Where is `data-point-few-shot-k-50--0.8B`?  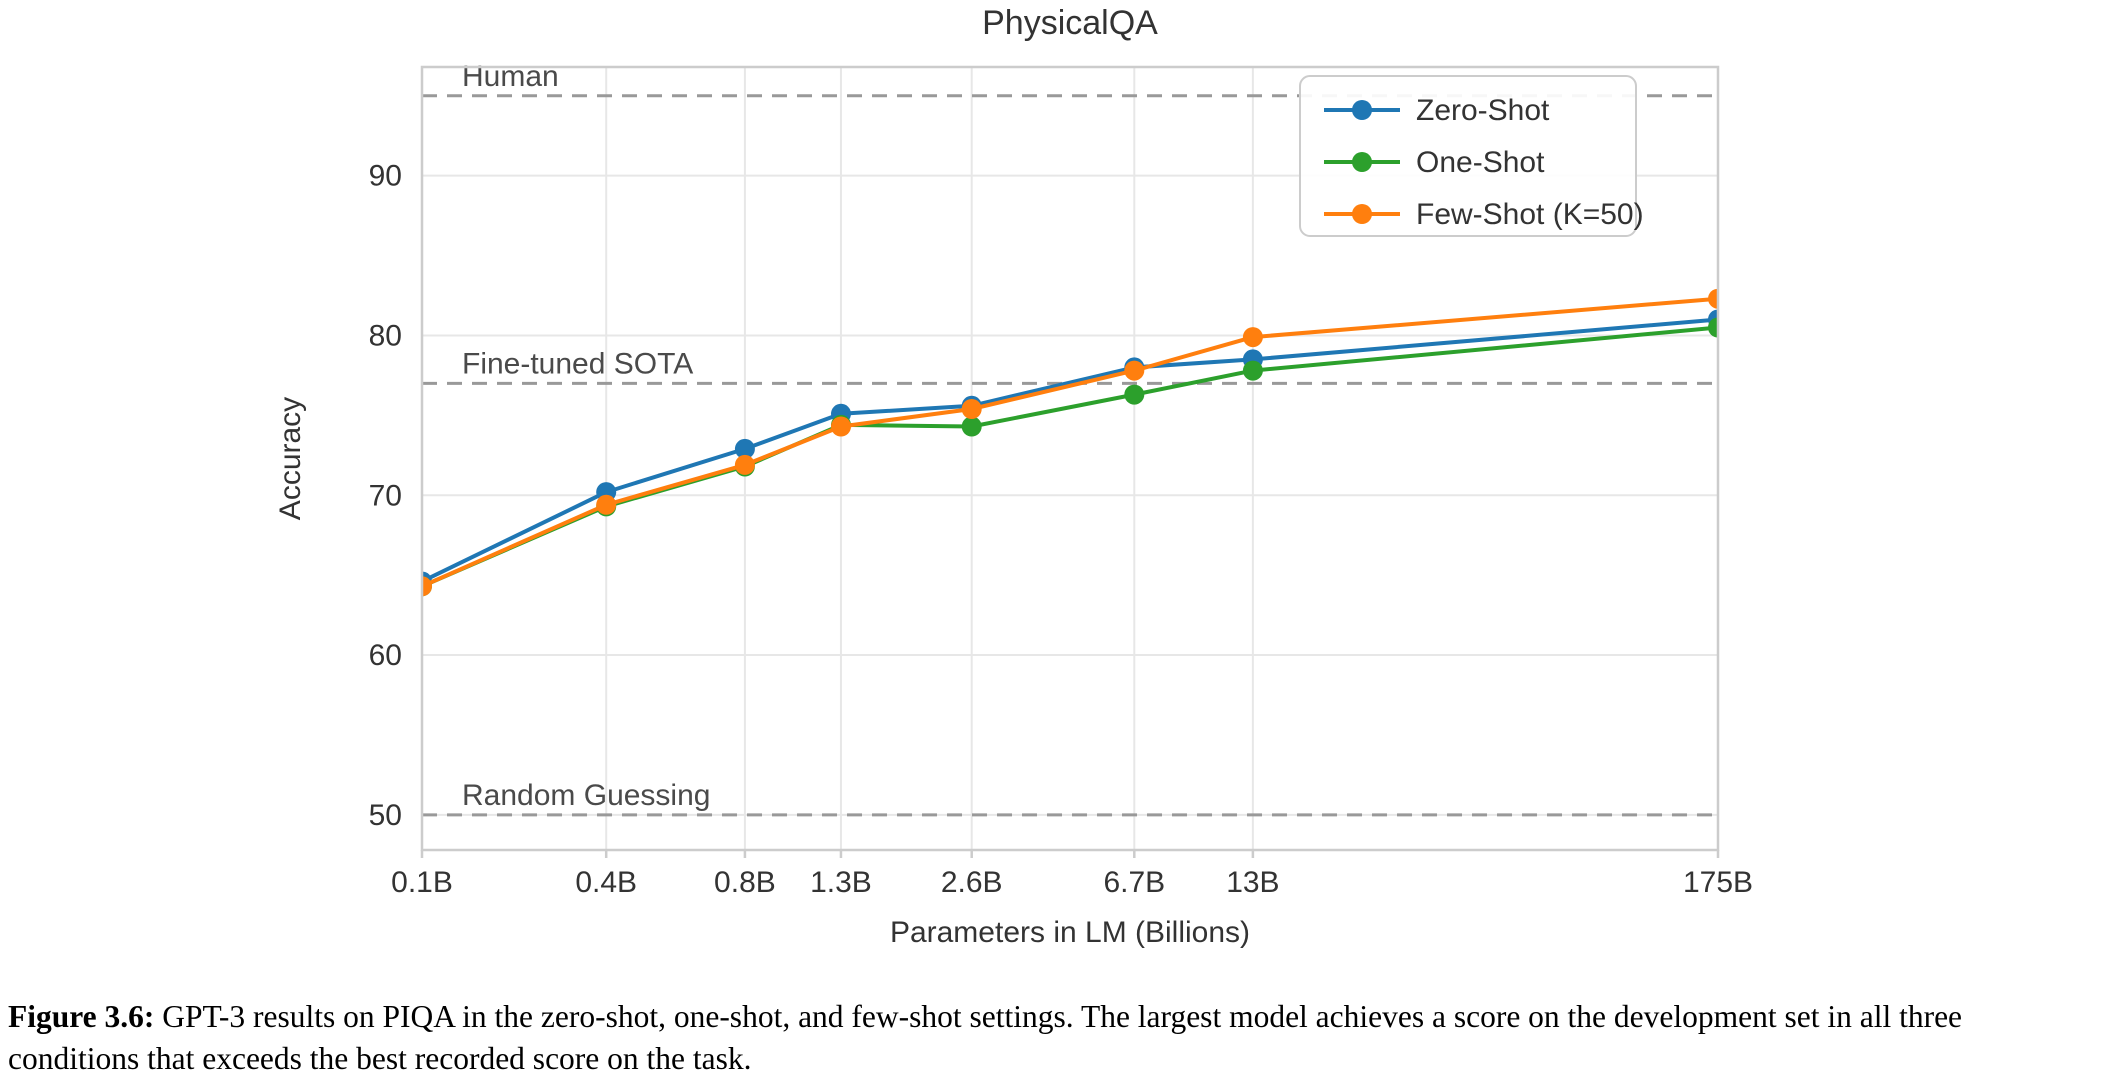 data-point-few-shot-k-50--0.8B is located at coordinates (744, 464).